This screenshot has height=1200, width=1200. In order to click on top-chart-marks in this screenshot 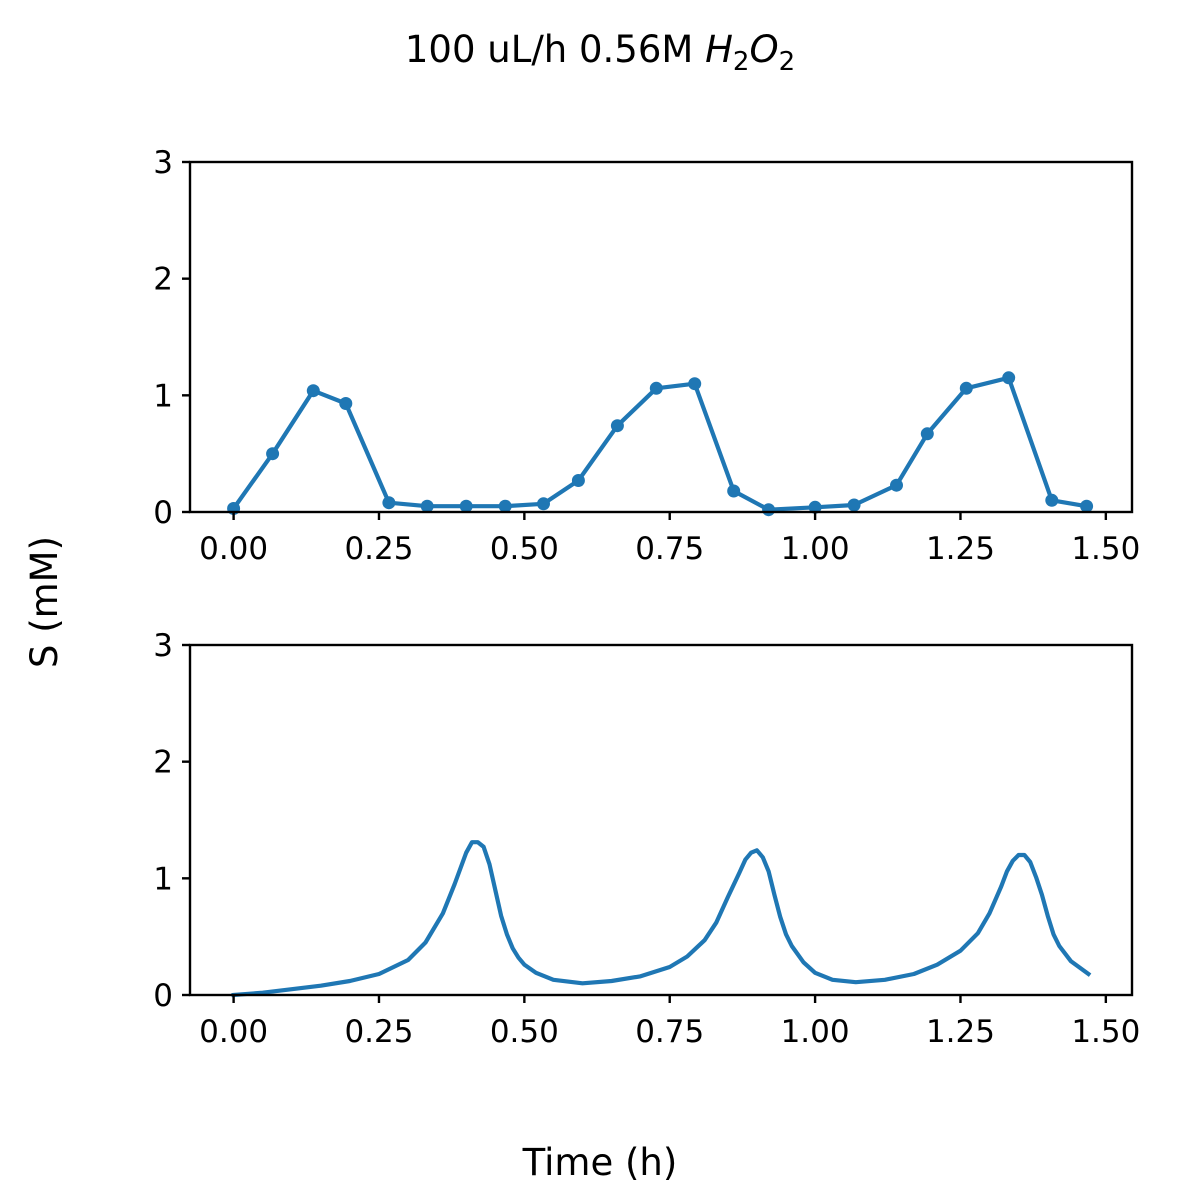, I will do `click(660, 443)`.